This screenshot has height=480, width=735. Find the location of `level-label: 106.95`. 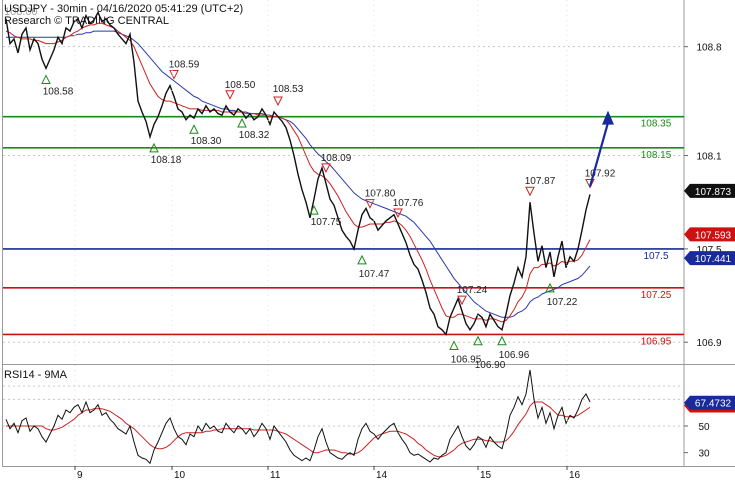

level-label: 106.95 is located at coordinates (656, 341).